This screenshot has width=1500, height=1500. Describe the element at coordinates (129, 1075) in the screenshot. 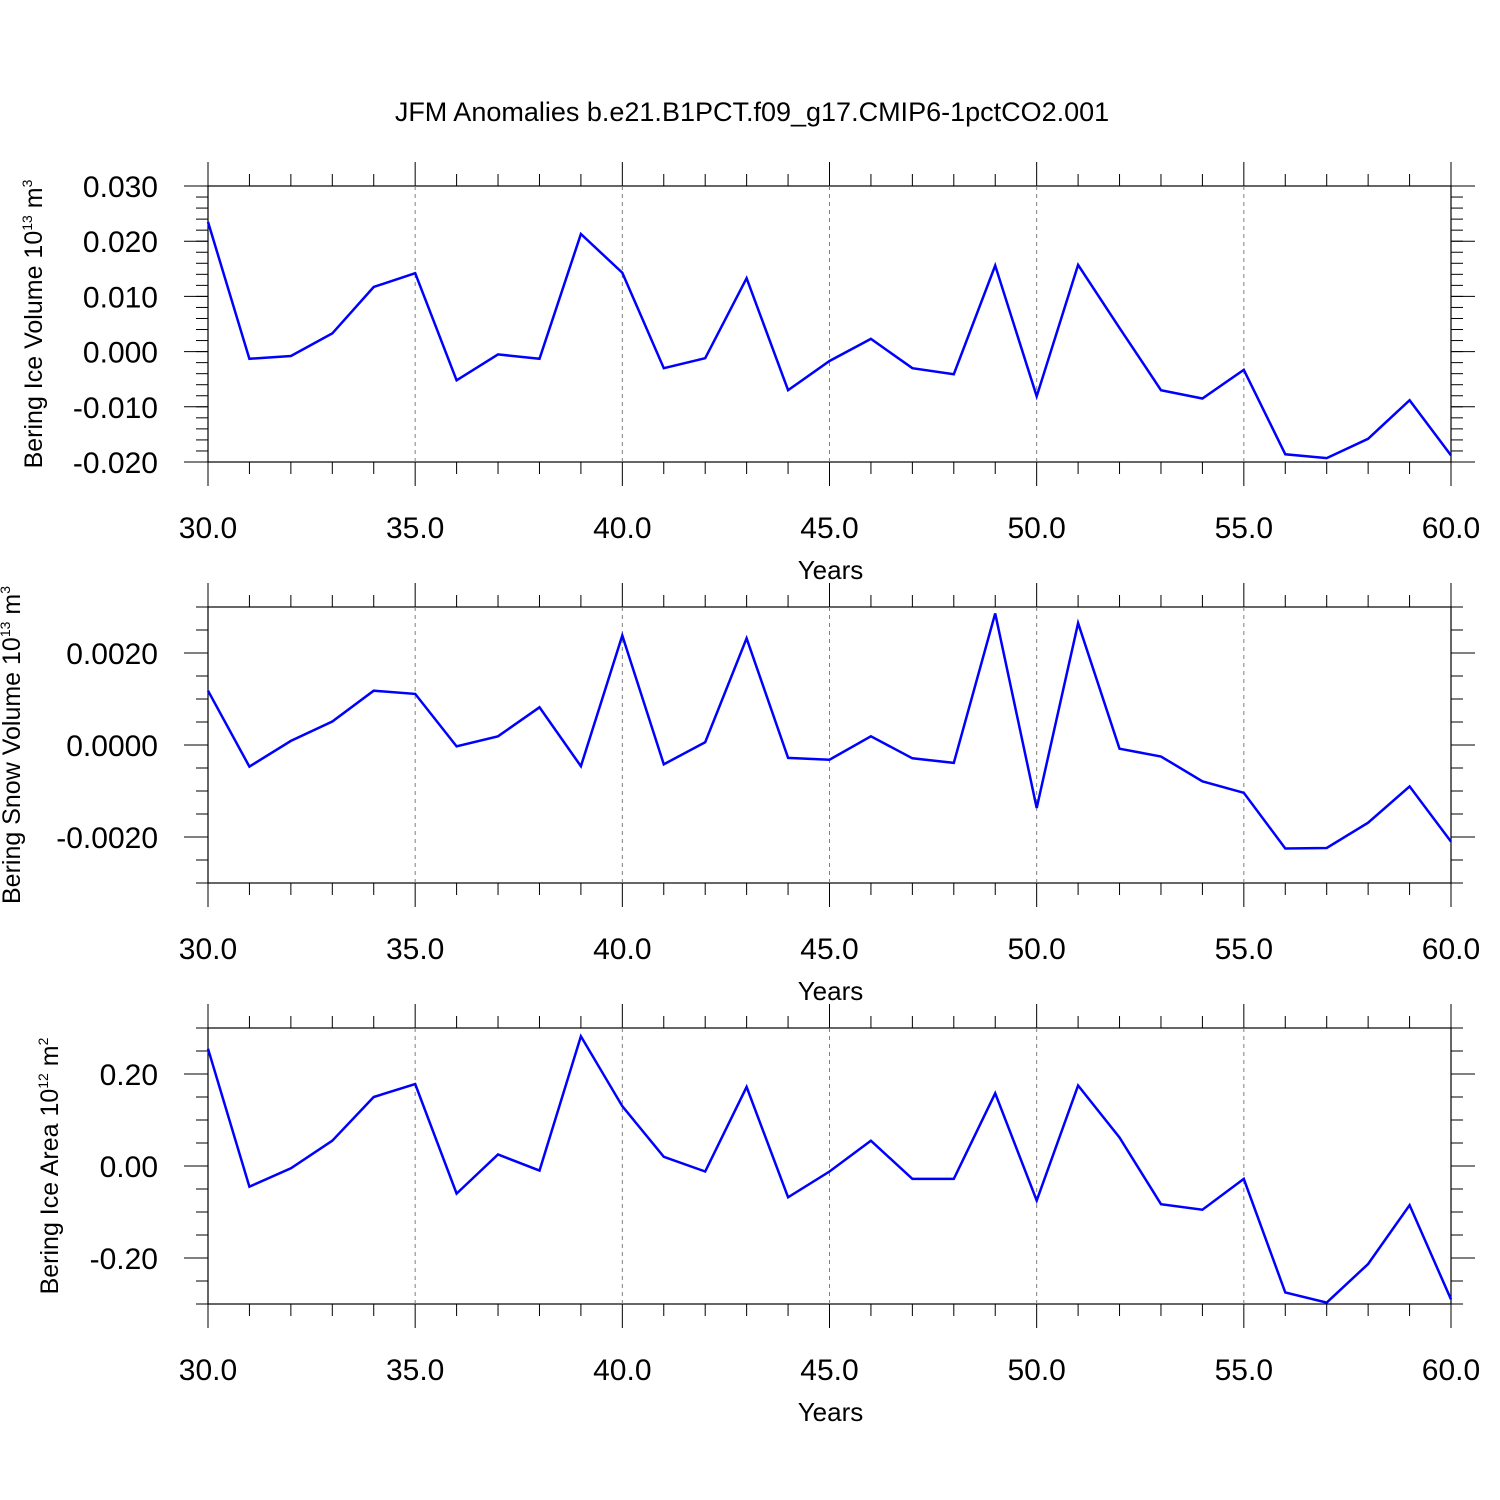

I see `y-tick-label: 0.20` at that location.